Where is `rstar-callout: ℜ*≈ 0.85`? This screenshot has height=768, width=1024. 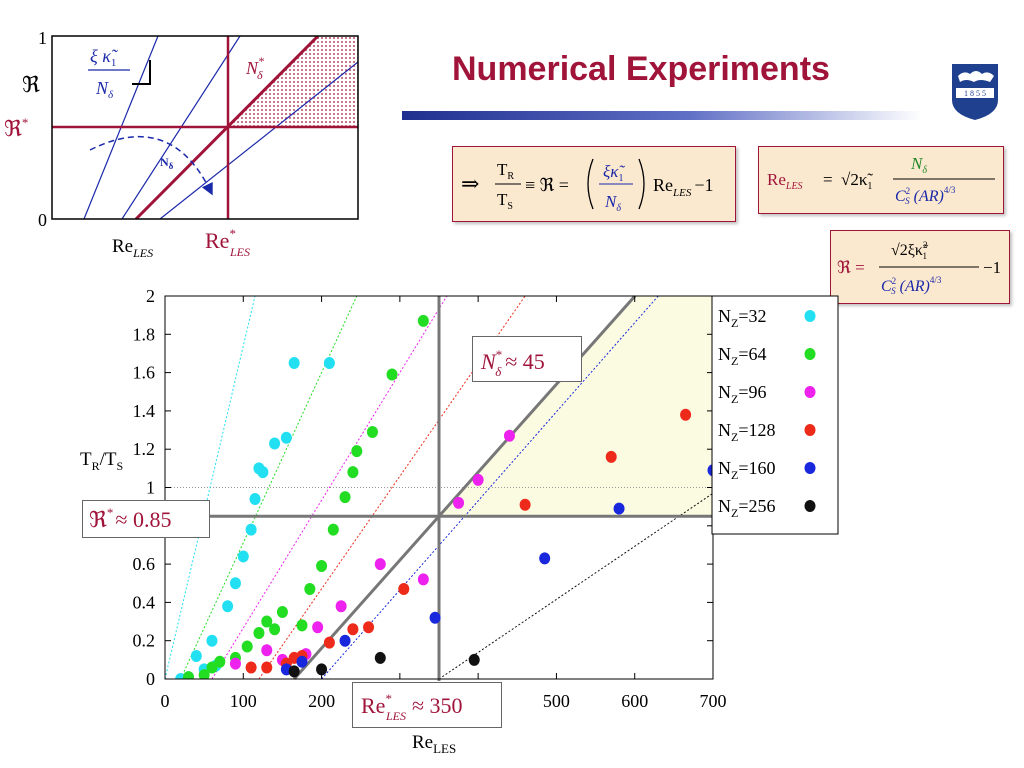
rstar-callout: ℜ*≈ 0.85 is located at coordinates (146, 519).